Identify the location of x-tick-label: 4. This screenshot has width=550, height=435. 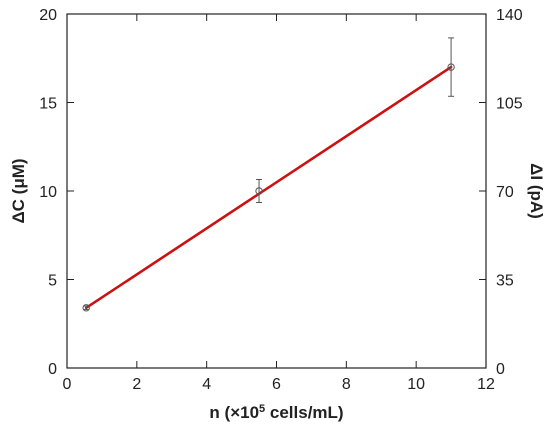
(206, 384).